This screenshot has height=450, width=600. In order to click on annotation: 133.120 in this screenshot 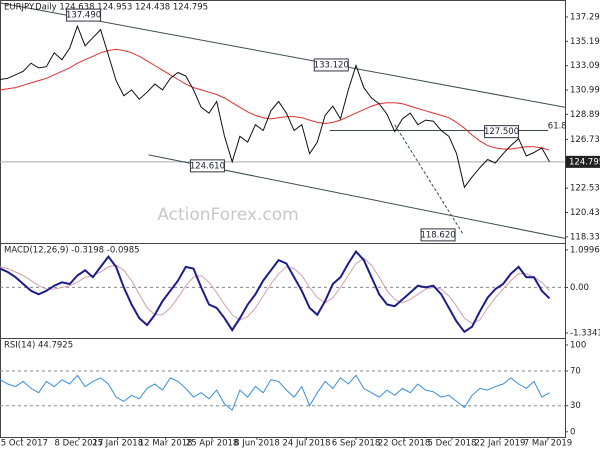, I will do `click(331, 65)`.